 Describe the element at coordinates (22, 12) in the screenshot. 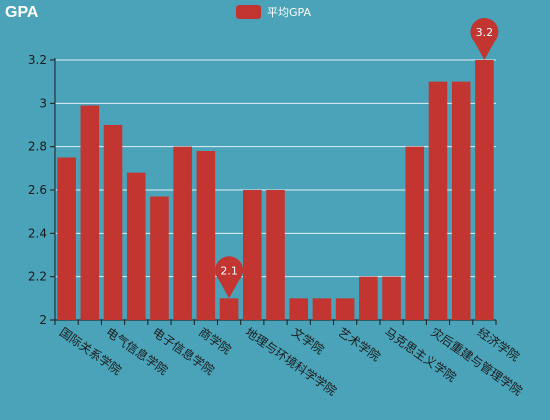

I see `chart-title: GPA` at that location.